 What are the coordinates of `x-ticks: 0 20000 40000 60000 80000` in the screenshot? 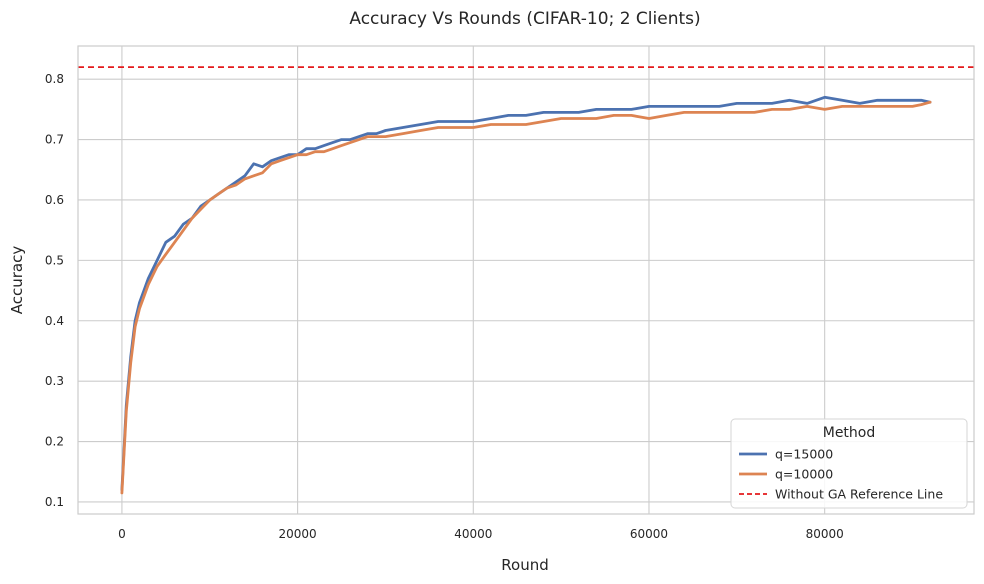 It's located at (481, 534).